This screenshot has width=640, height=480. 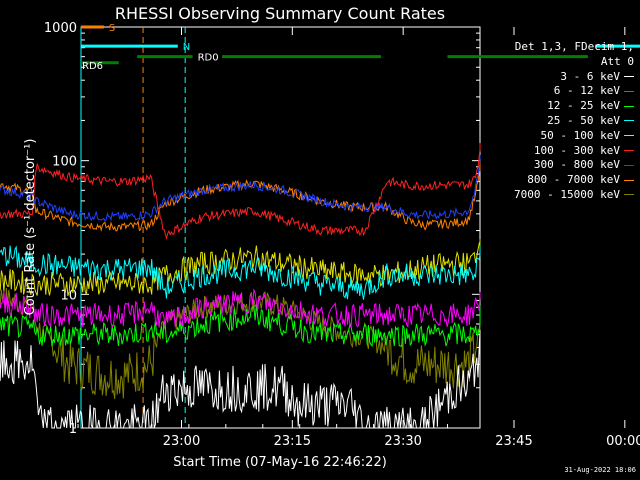 What do you see at coordinates (580, 135) in the screenshot?
I see `legend-label: 50 - 100 keV` at bounding box center [580, 135].